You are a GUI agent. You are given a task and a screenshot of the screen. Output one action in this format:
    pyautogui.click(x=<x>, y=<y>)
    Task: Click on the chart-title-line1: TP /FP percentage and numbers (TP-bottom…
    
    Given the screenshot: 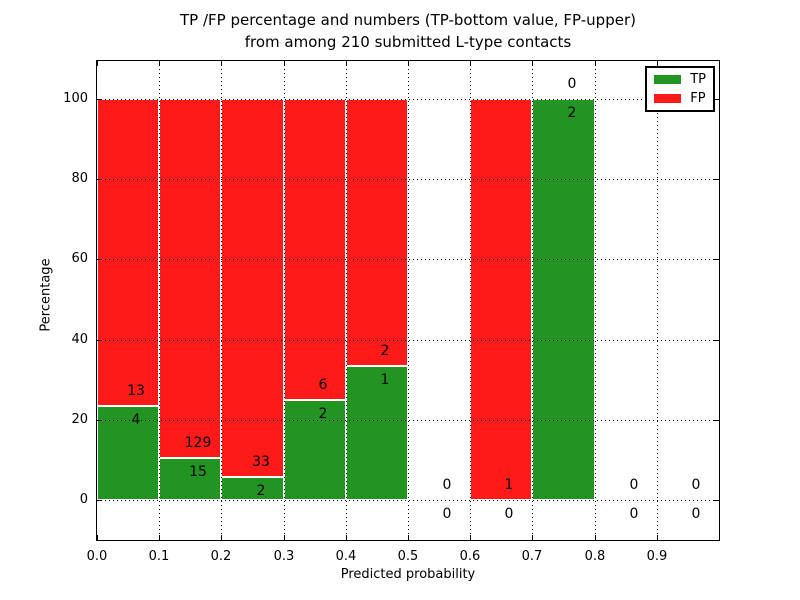 What is the action you would take?
    pyautogui.click(x=408, y=20)
    